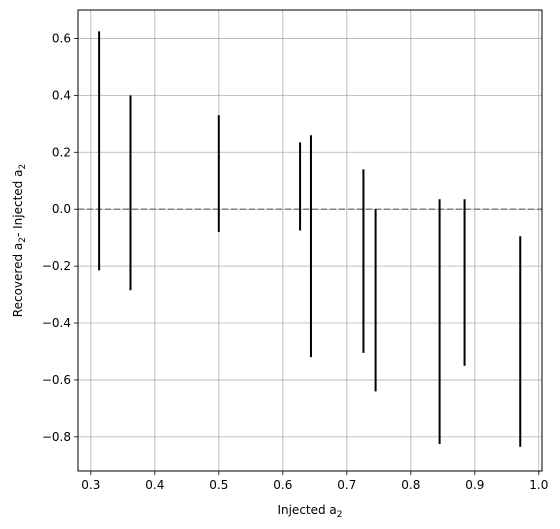 The width and height of the screenshot is (560, 529). Describe the element at coordinates (474, 485) in the screenshot. I see `x-tick-label: 0.9` at that location.